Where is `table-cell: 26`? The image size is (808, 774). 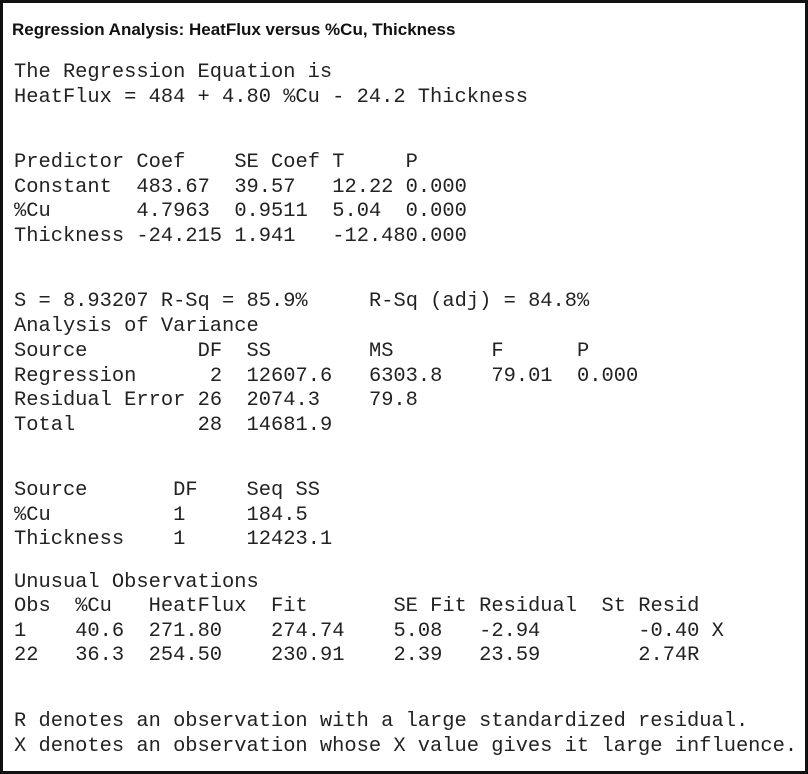
table-cell: 26 is located at coordinates (210, 400).